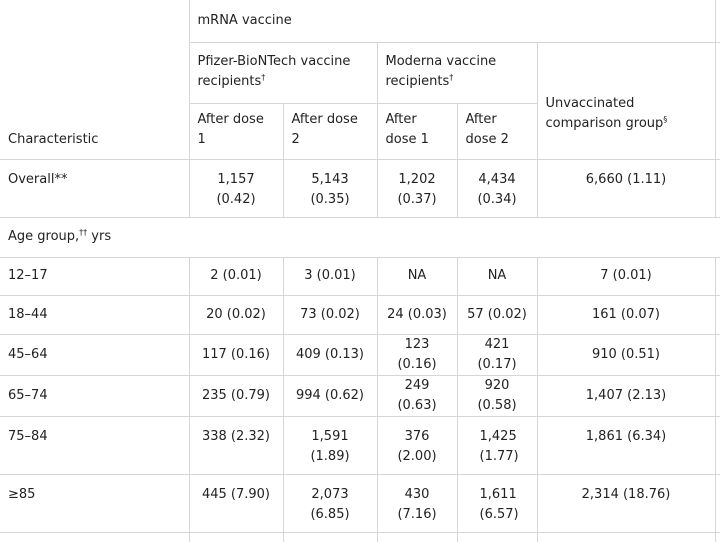  I want to click on characteristic-header: Characteristic, so click(95, 131).